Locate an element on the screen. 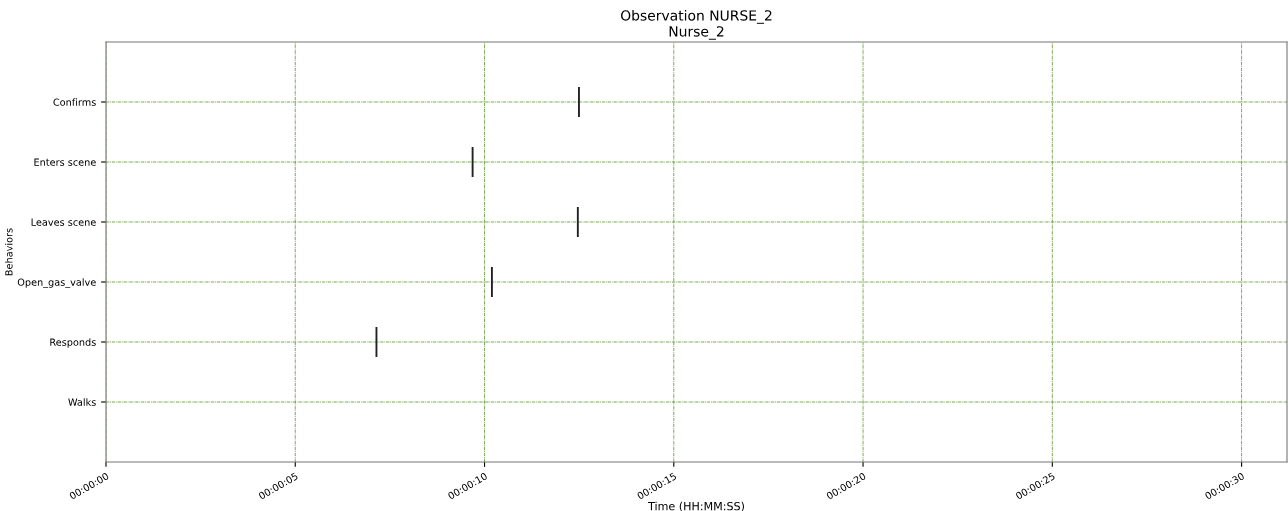  y-axis-title: Behaviors is located at coordinates (9, 252).